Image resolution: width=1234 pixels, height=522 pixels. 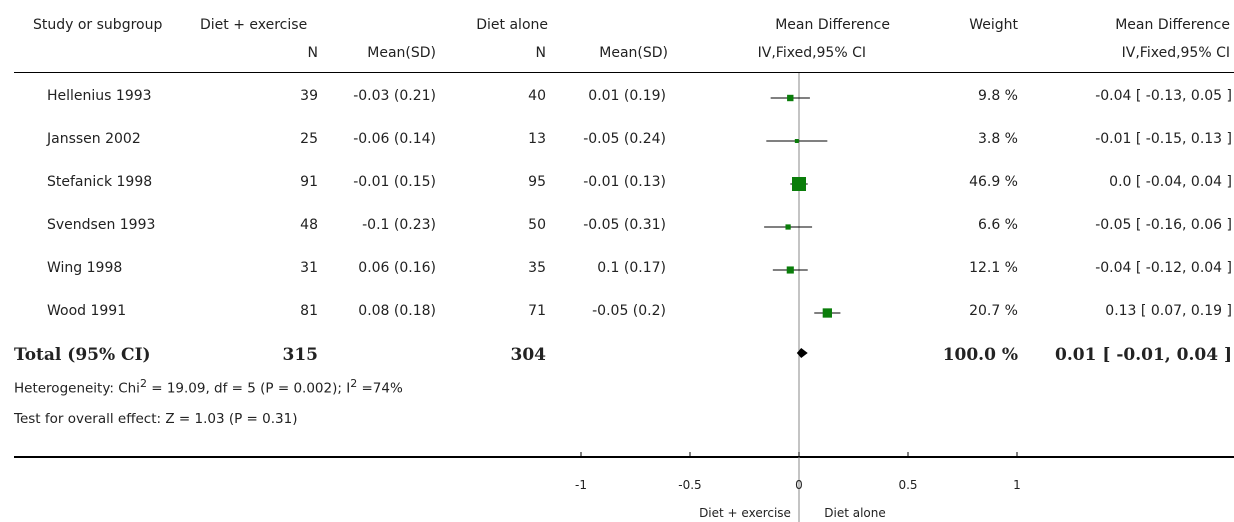 I want to click on study-meansd2: 0.1 (0.17), so click(x=631, y=268).